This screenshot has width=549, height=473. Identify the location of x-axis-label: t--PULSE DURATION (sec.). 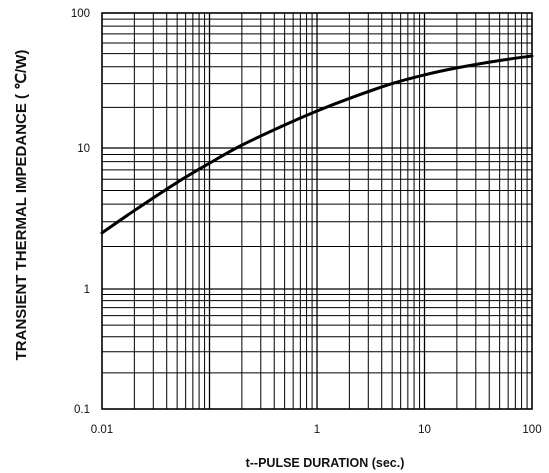
(325, 463).